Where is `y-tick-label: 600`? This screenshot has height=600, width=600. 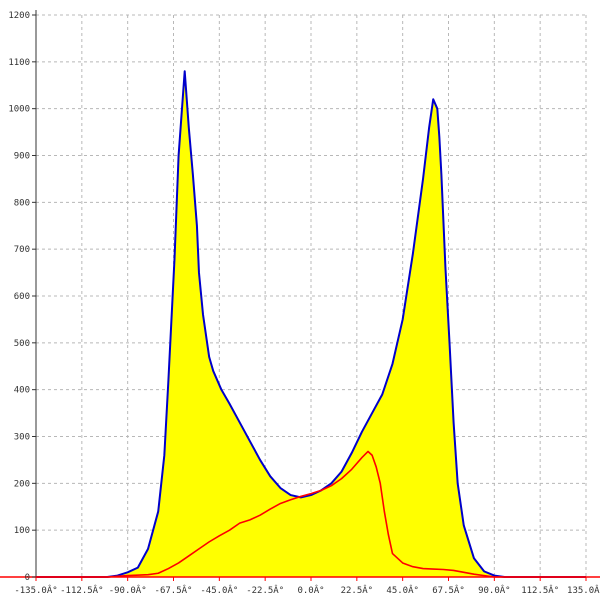
y-tick-label: 600 is located at coordinates (22, 297).